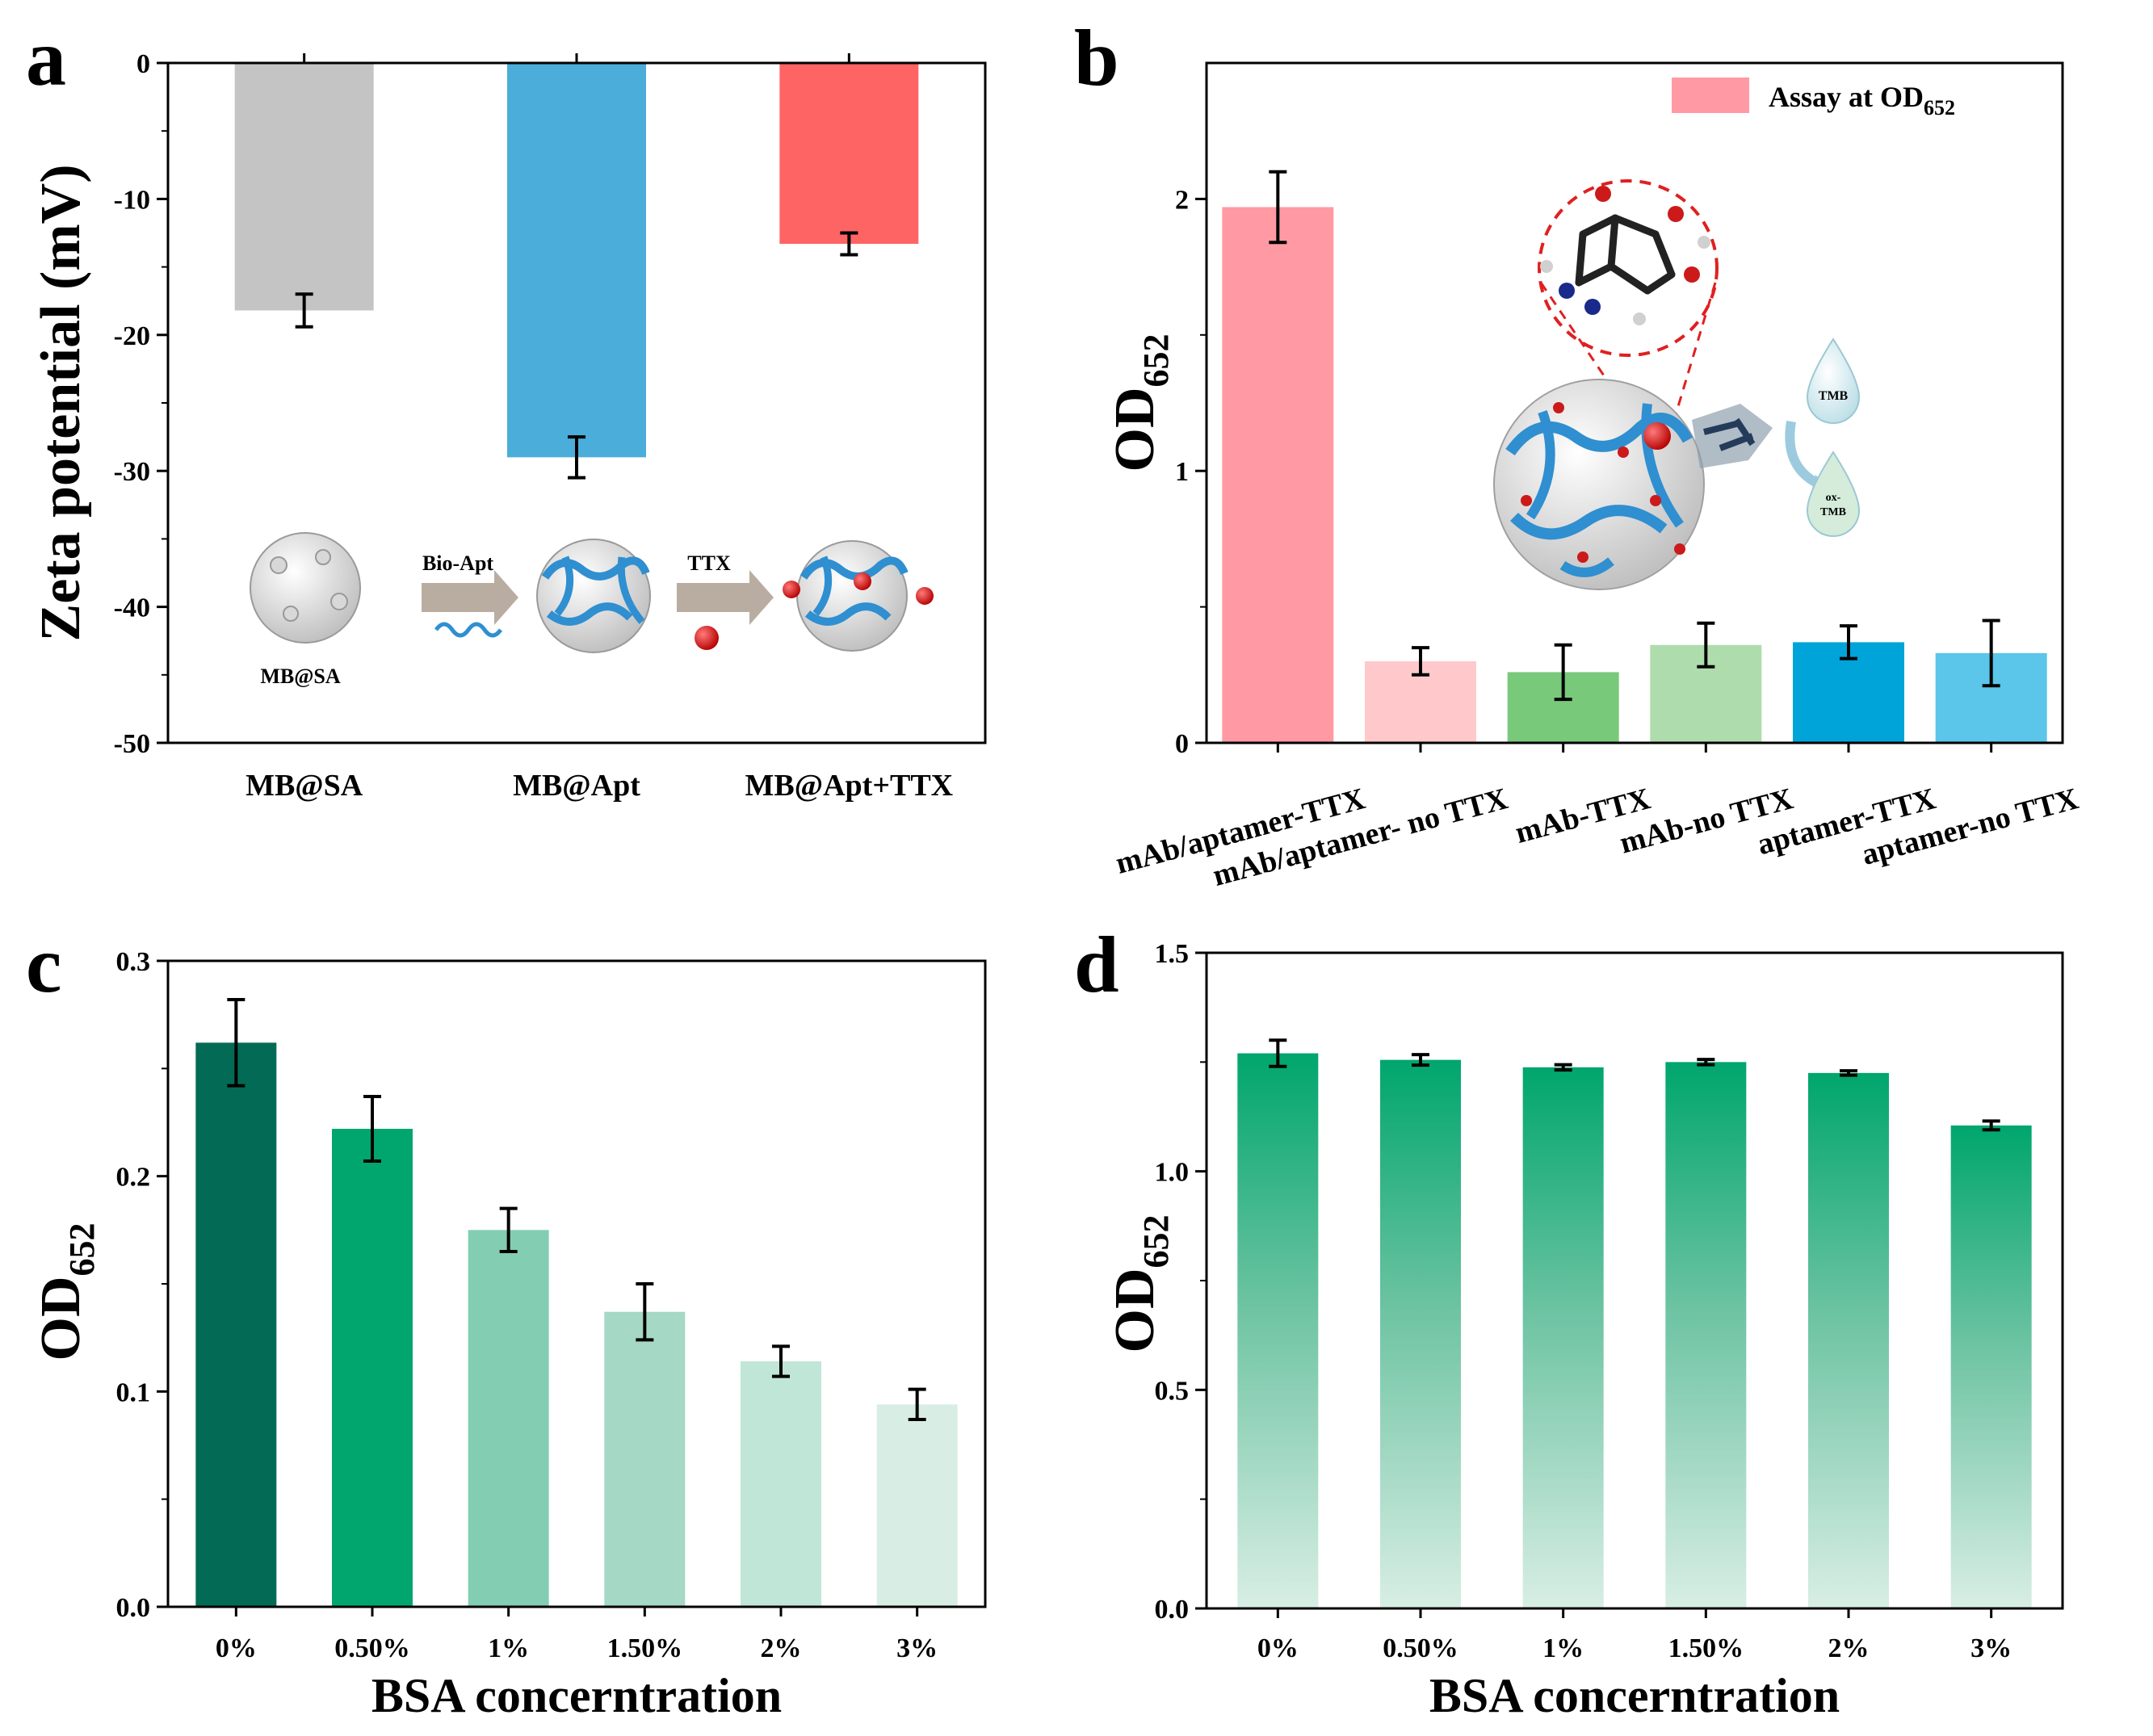 The height and width of the screenshot is (1736, 2153). What do you see at coordinates (645, 1648) in the screenshot?
I see `x-tick-label: 1.50%` at bounding box center [645, 1648].